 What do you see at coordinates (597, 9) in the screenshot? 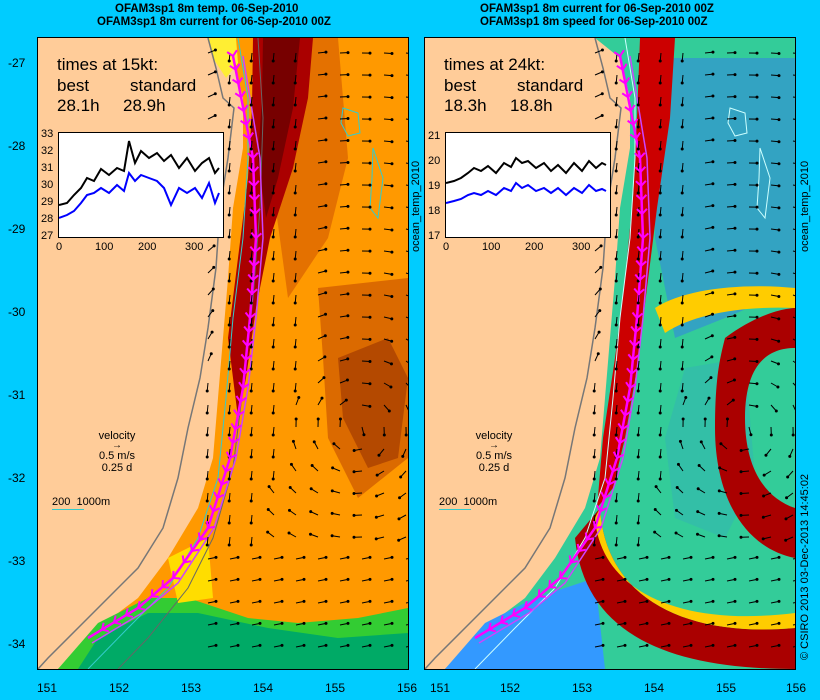
I see `right-title-1: OFAM3sp1 8m current for 06-Sep-2010 00Z` at bounding box center [597, 9].